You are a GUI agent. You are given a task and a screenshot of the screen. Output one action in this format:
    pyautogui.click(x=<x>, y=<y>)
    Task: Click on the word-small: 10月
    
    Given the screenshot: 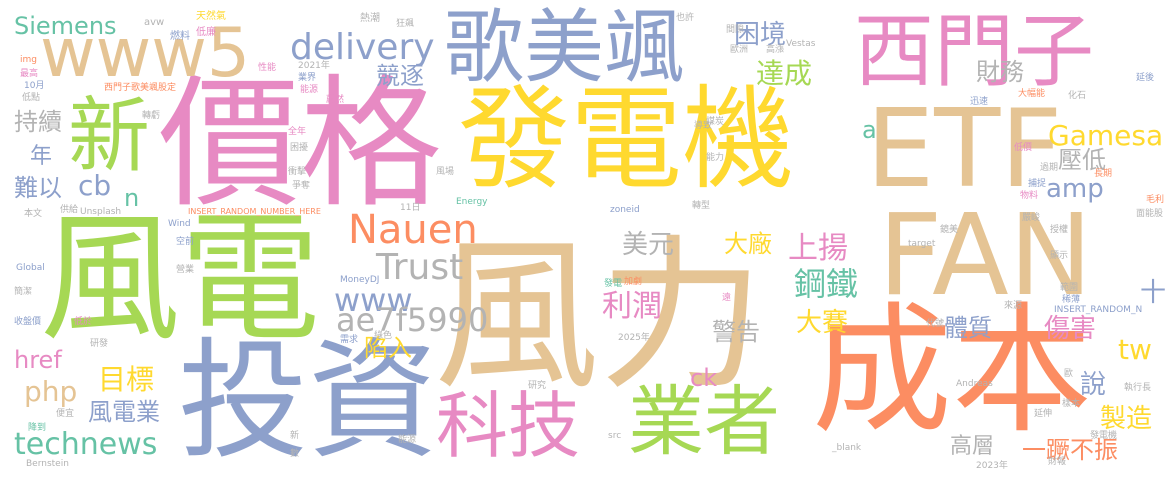 What is the action you would take?
    pyautogui.click(x=34, y=86)
    